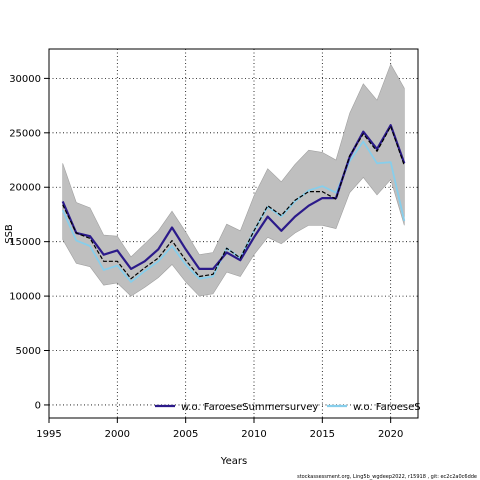  Describe the element at coordinates (9, 234) in the screenshot. I see `y-axis-title: SSB` at that location.